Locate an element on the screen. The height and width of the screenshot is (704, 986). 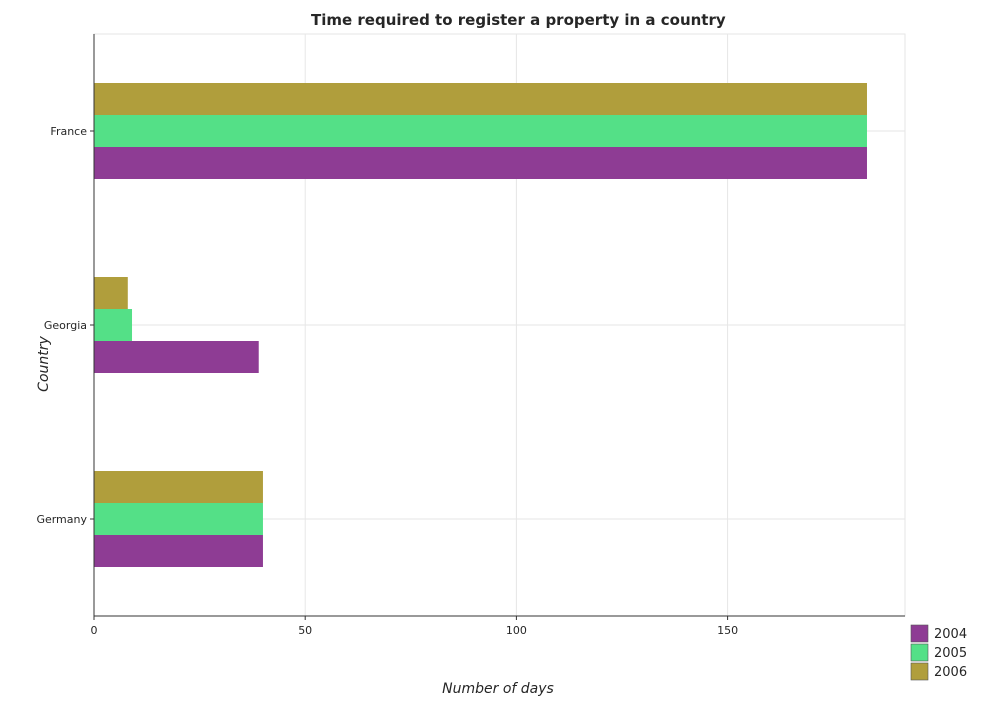
legend: 2004 2005 2006 is located at coordinates (938, 652).